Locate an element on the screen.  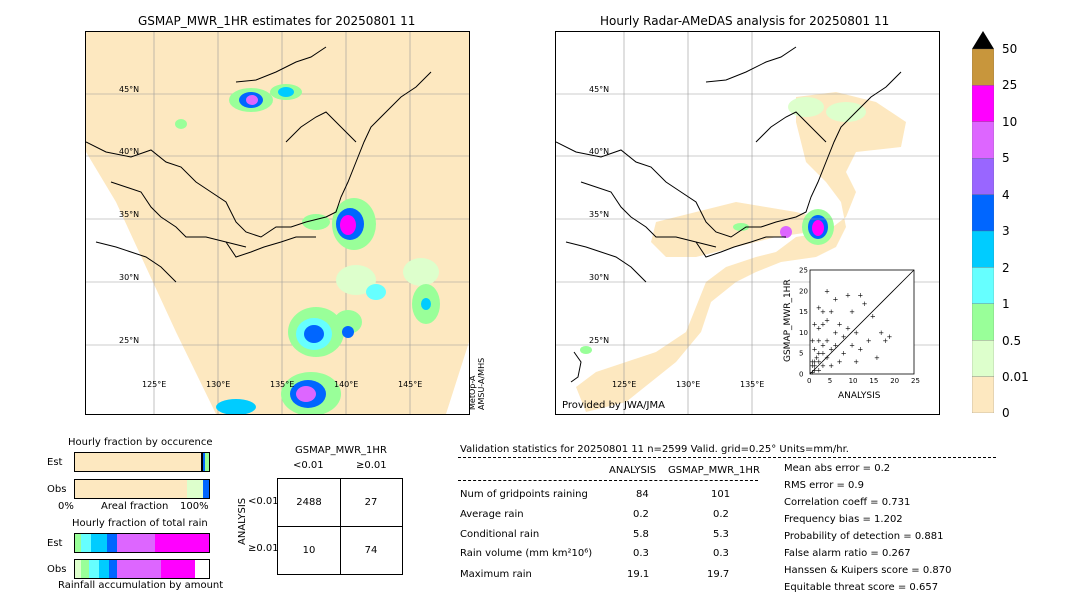
est-label: Est is located at coordinates (55, 543).